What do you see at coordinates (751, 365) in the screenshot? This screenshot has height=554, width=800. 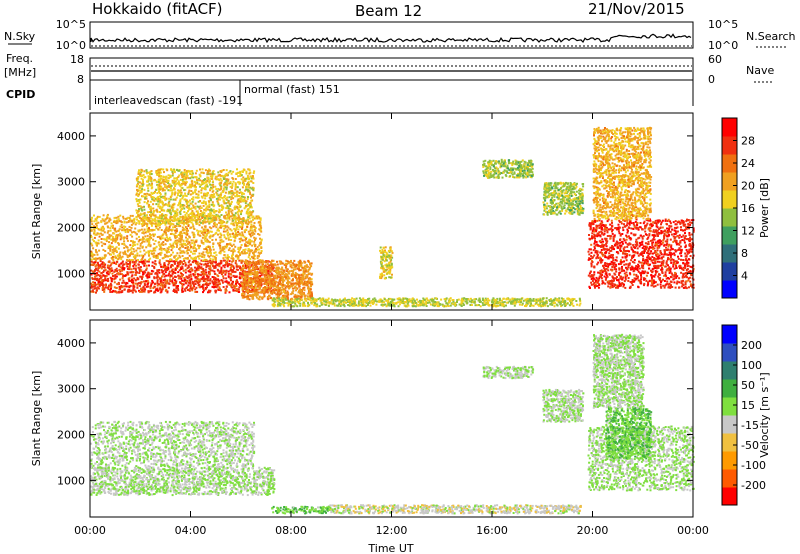 I see `colorbar-tick-label: 100` at bounding box center [751, 365].